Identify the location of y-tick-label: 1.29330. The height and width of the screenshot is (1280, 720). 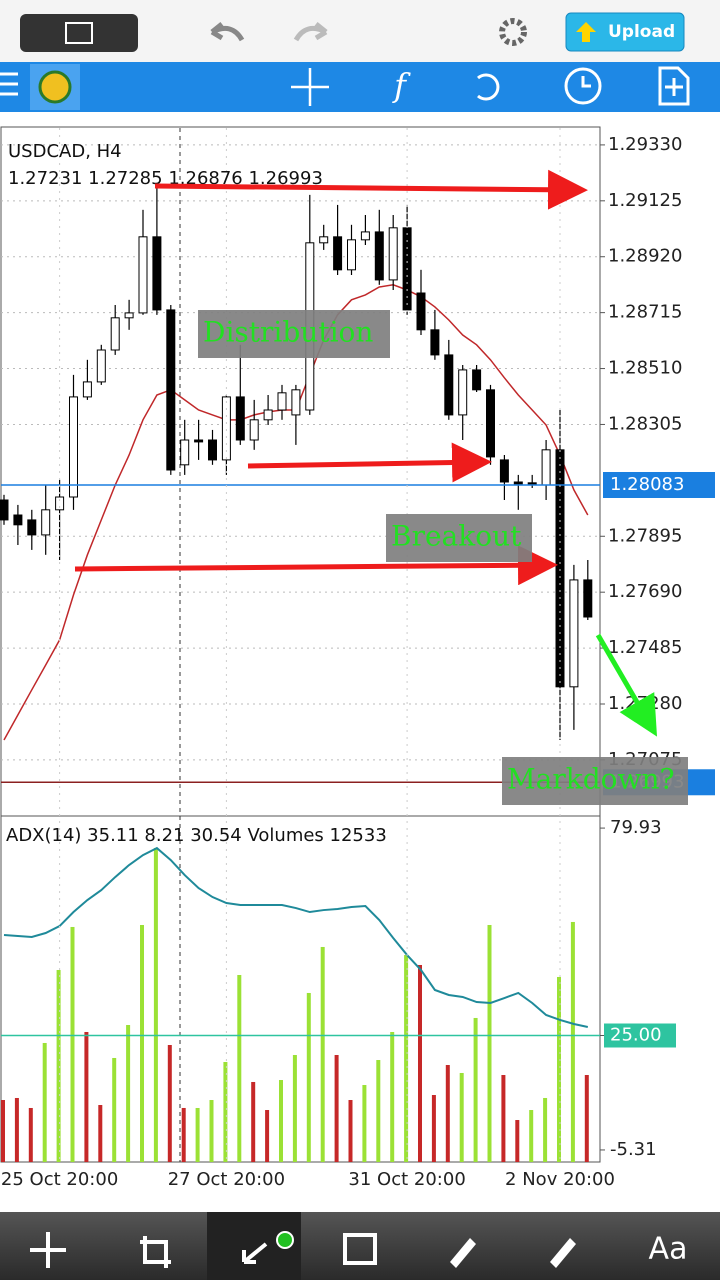
(645, 144).